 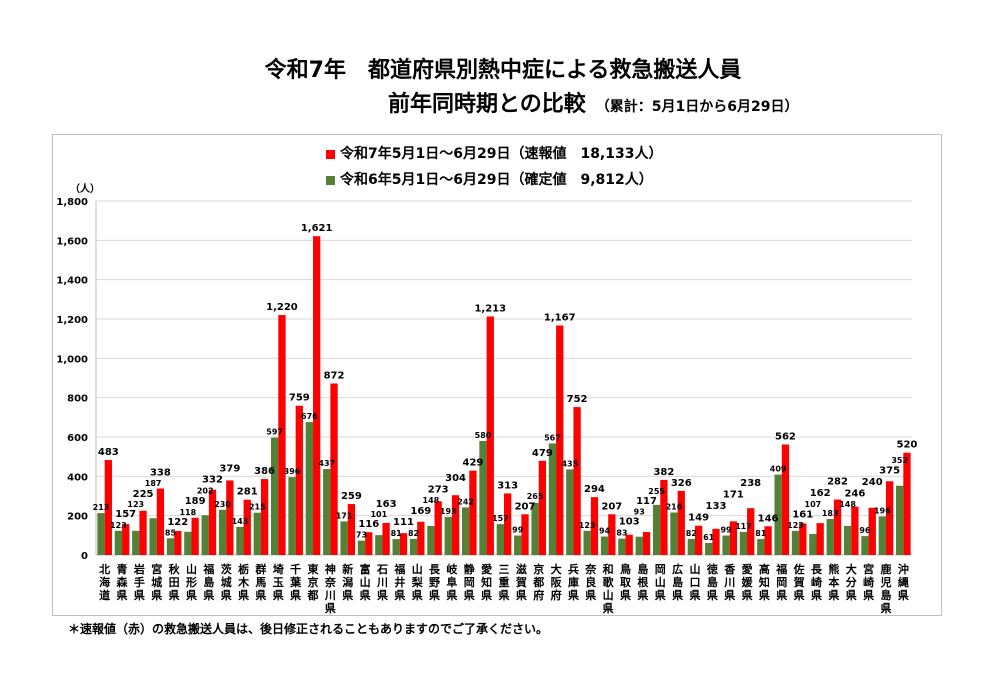 I want to click on x-tick-label: 東, so click(x=314, y=569).